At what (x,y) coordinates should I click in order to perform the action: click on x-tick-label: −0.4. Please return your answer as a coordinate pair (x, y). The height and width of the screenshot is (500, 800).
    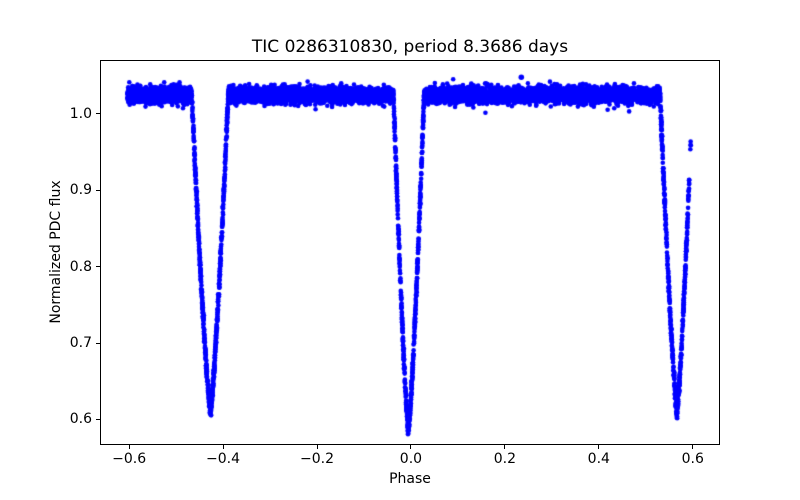
    Looking at the image, I should click on (223, 459).